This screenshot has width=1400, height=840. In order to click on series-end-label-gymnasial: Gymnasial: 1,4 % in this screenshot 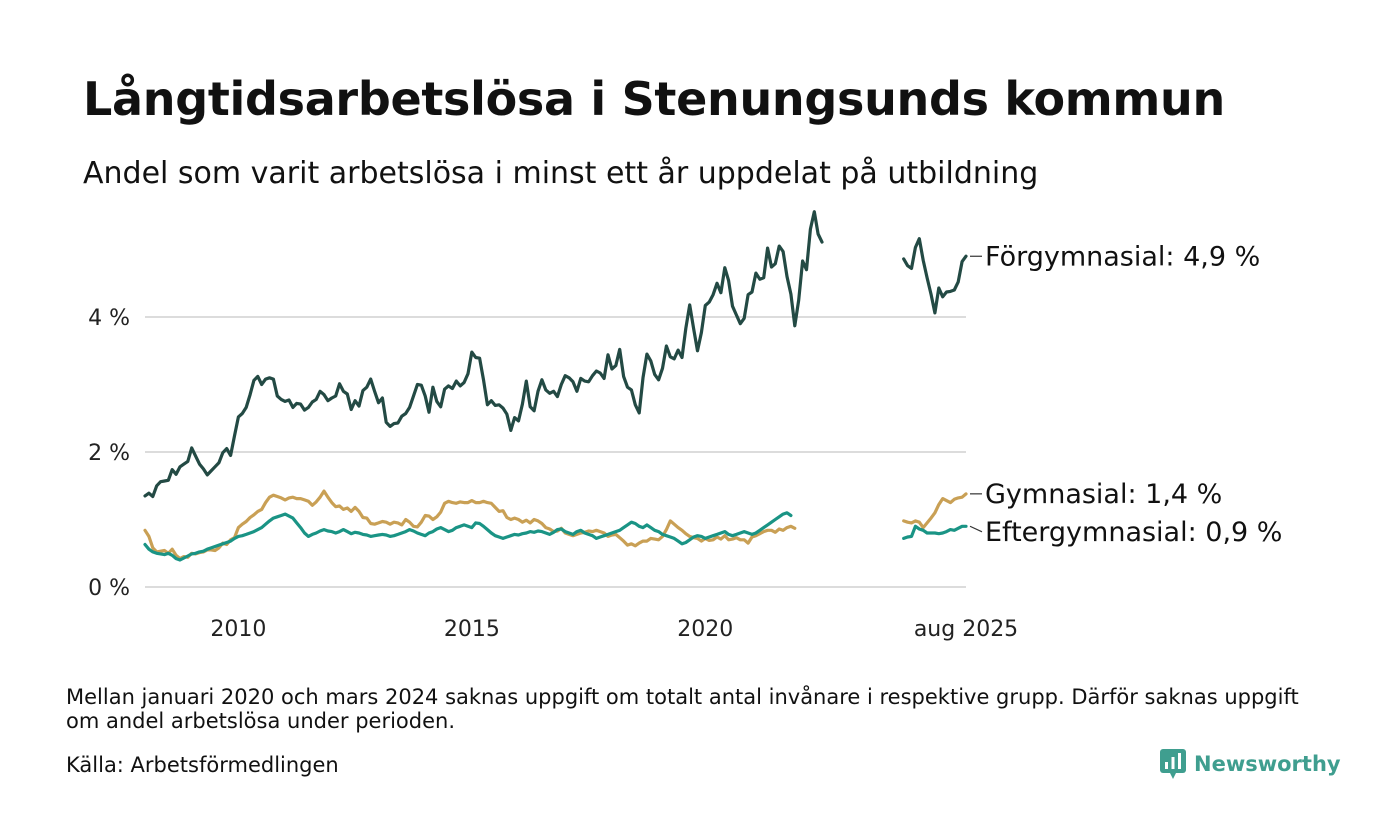, I will do `click(1103, 494)`.